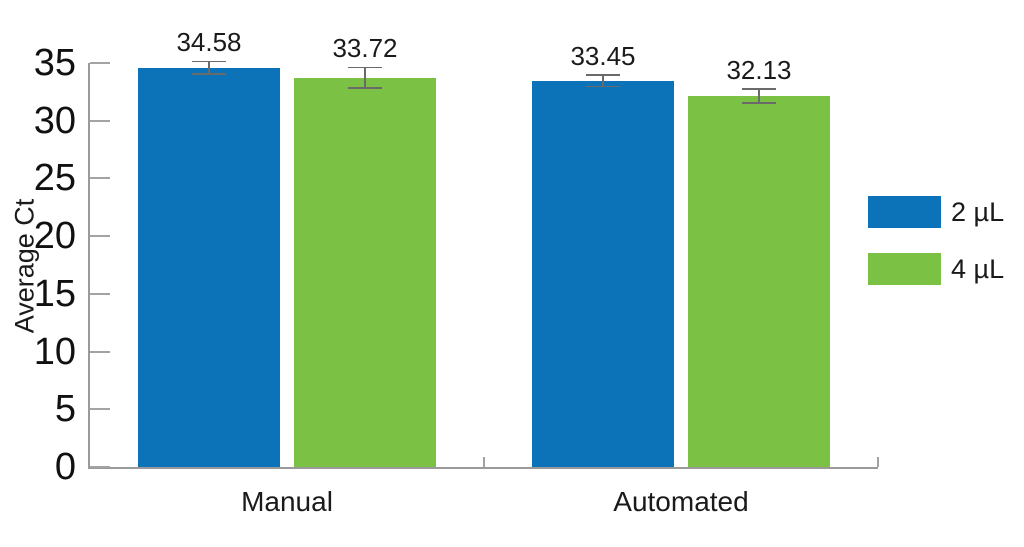 The height and width of the screenshot is (547, 1024). What do you see at coordinates (54, 351) in the screenshot?
I see `y-tick-label: 10` at bounding box center [54, 351].